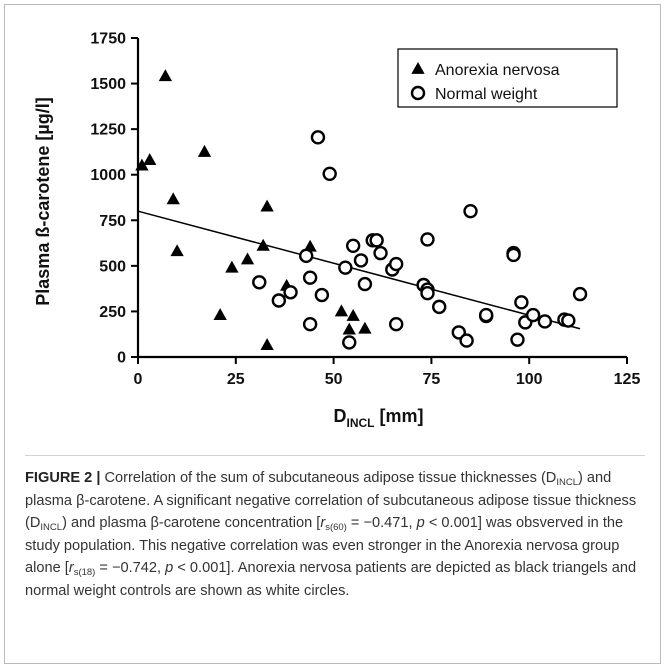  I want to click on legend-marker-normal-weight, so click(418, 93).